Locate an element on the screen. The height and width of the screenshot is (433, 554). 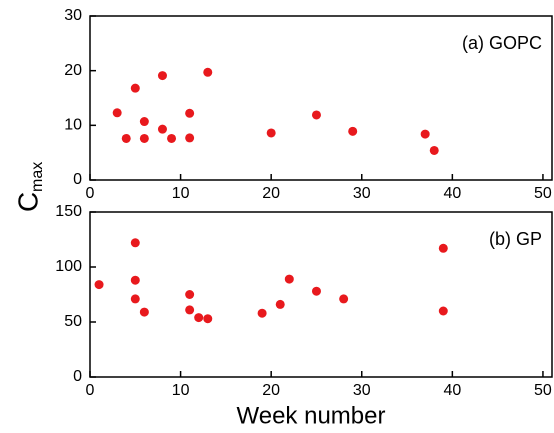
y-tick-label: 150 is located at coordinates (68, 211).